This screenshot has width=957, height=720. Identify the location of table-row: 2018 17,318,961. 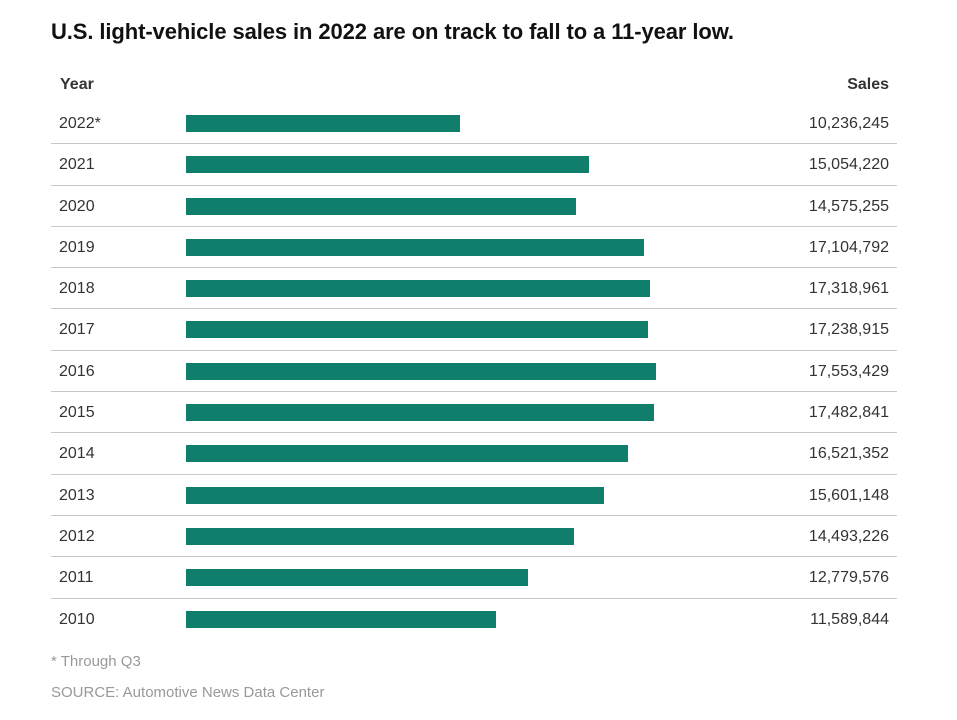
(474, 289).